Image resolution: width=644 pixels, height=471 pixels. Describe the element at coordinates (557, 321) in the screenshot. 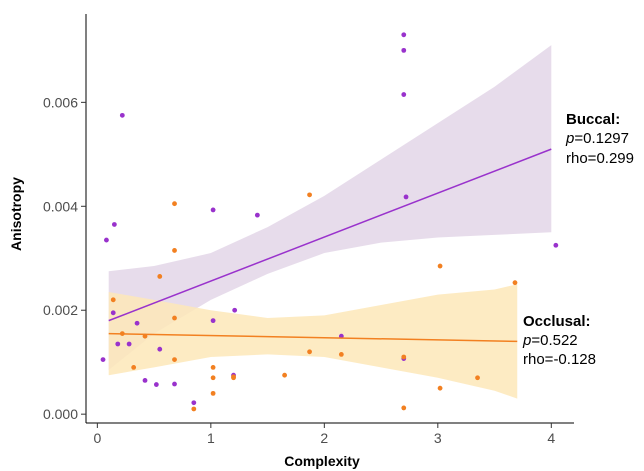

I see `occlusal-annotation-title: Occlusal:` at that location.